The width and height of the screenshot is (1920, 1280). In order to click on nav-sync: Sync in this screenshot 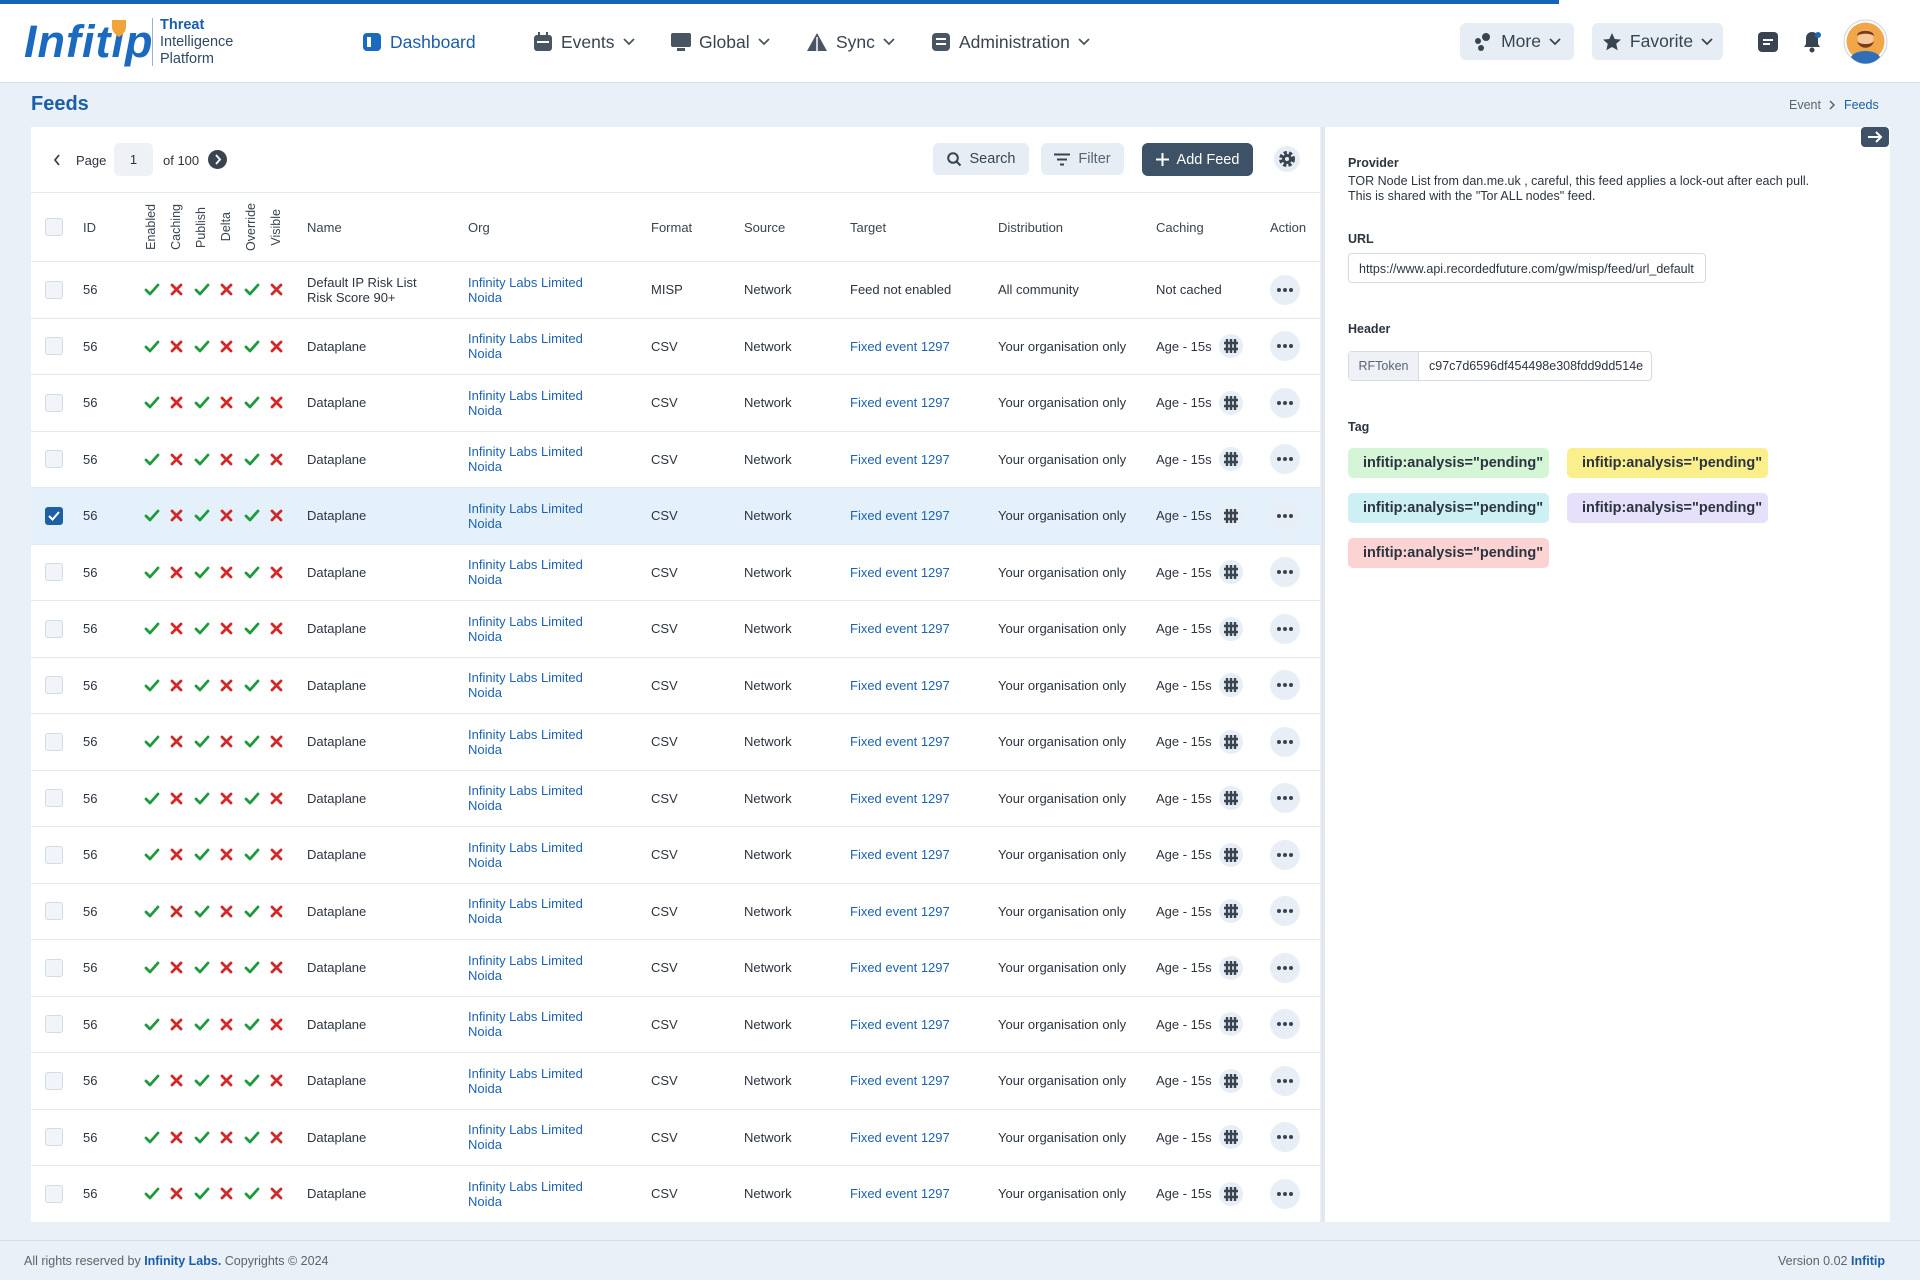, I will do `click(850, 42)`.